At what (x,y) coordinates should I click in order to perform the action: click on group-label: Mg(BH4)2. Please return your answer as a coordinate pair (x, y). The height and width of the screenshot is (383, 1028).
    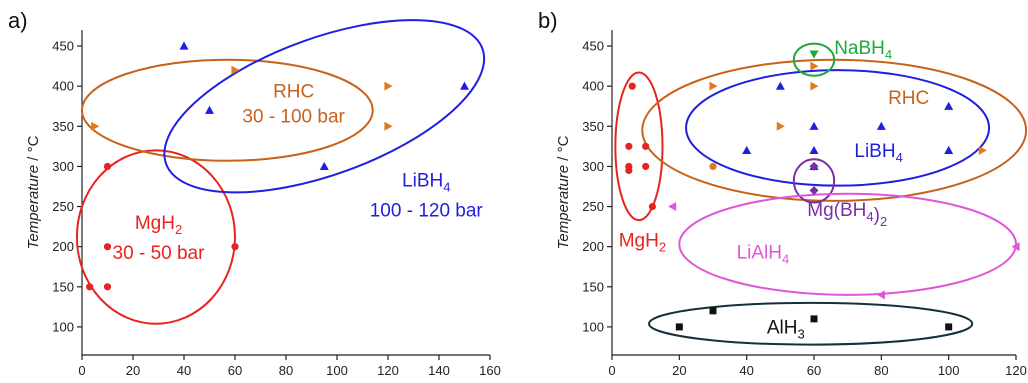
    Looking at the image, I should click on (847, 214).